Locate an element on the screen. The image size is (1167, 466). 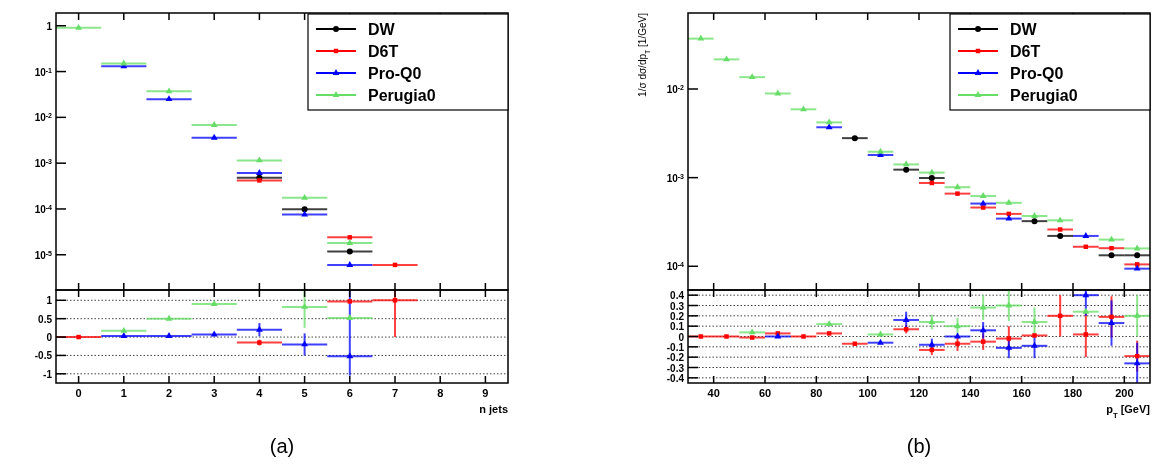
x-tick-label: 5 is located at coordinates (304, 393).